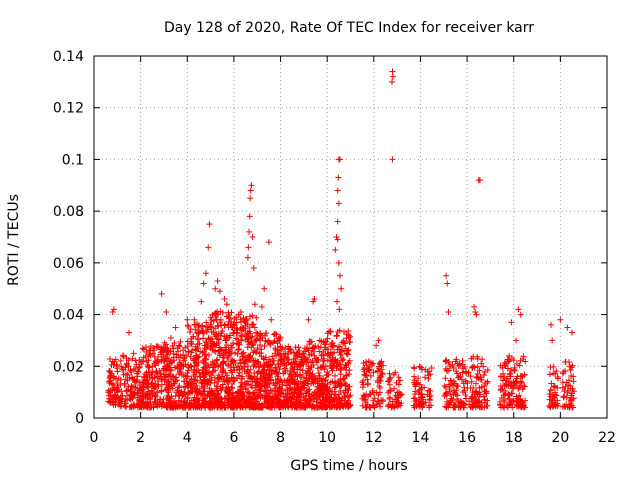  What do you see at coordinates (79, 419) in the screenshot?
I see `y-tick-label: 0` at bounding box center [79, 419].